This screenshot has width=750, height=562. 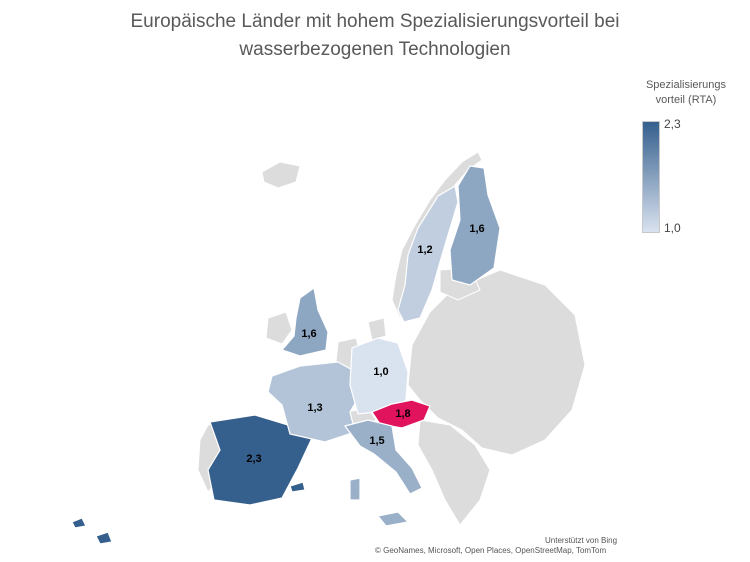 What do you see at coordinates (279, 328) in the screenshot?
I see `ireland-shape` at bounding box center [279, 328].